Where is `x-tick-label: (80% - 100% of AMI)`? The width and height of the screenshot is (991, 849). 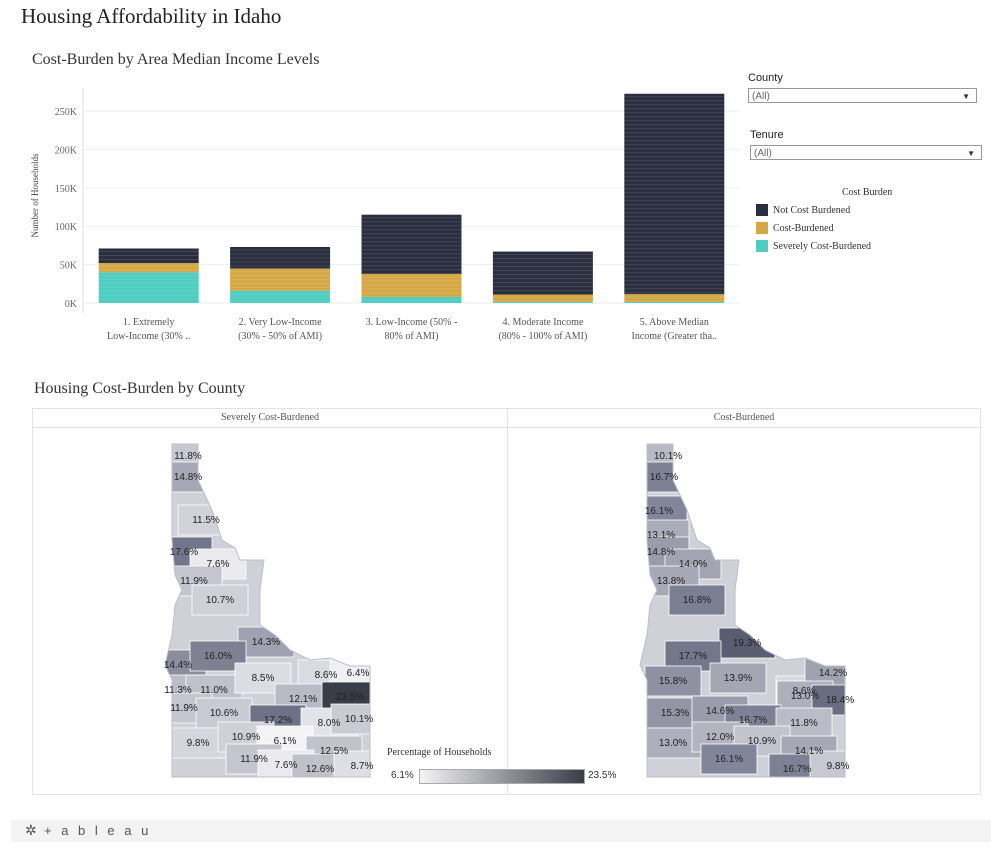 x-tick-label: (80% - 100% of AMI) is located at coordinates (542, 336).